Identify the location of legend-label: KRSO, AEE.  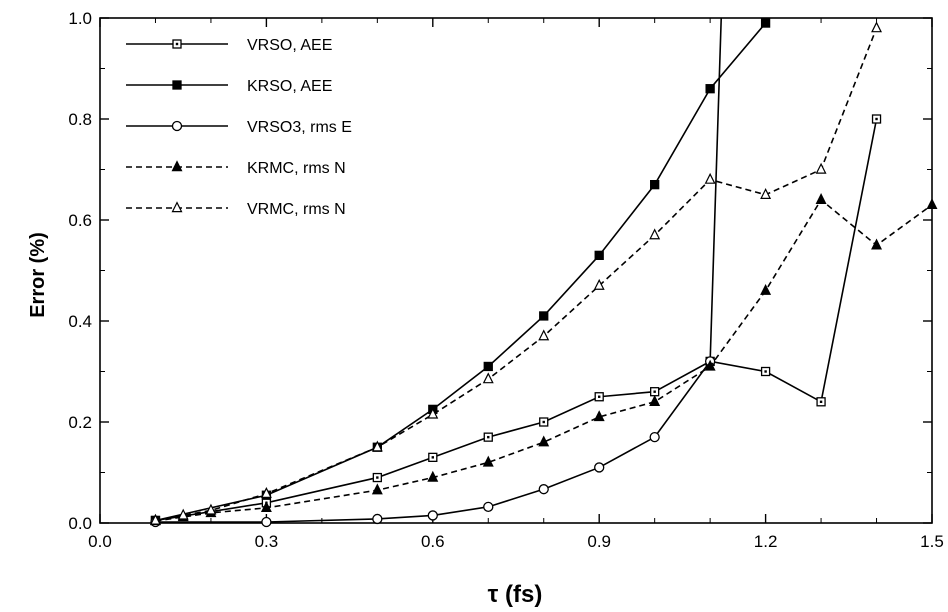
(289, 86).